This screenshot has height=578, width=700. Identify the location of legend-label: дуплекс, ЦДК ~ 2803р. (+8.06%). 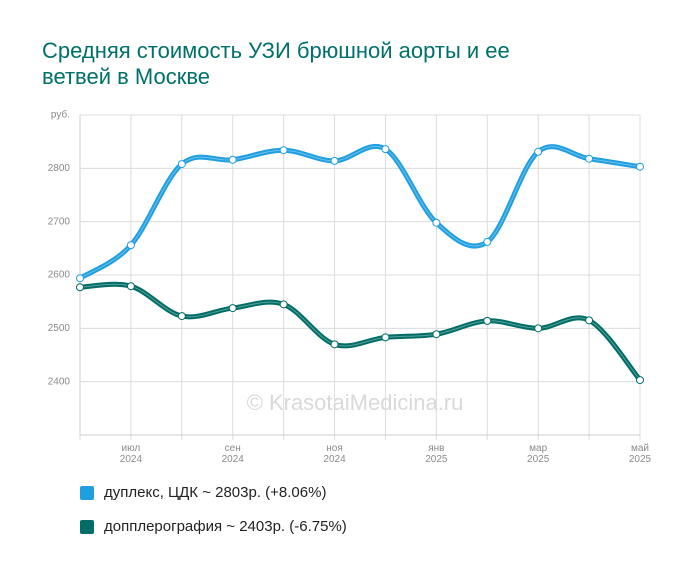
(215, 492).